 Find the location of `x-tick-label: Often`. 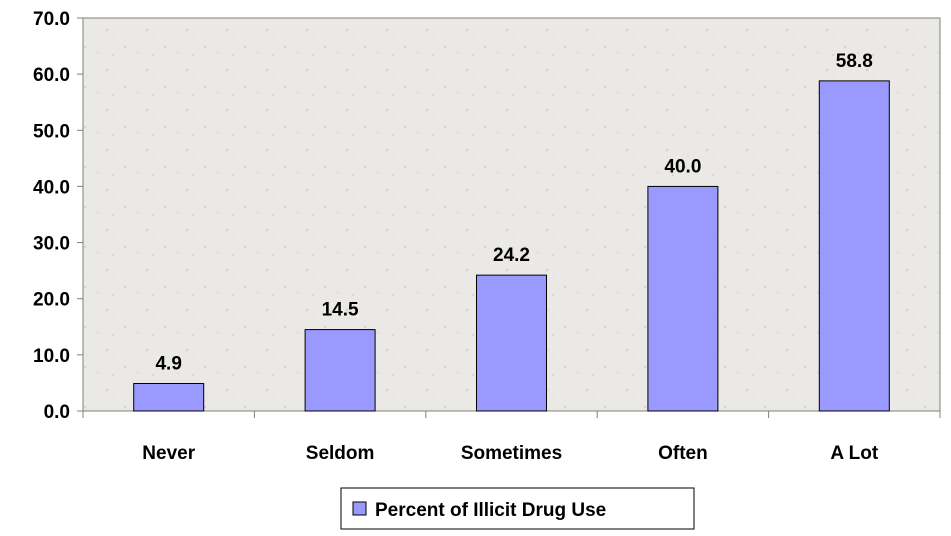

x-tick-label: Often is located at coordinates (683, 453).